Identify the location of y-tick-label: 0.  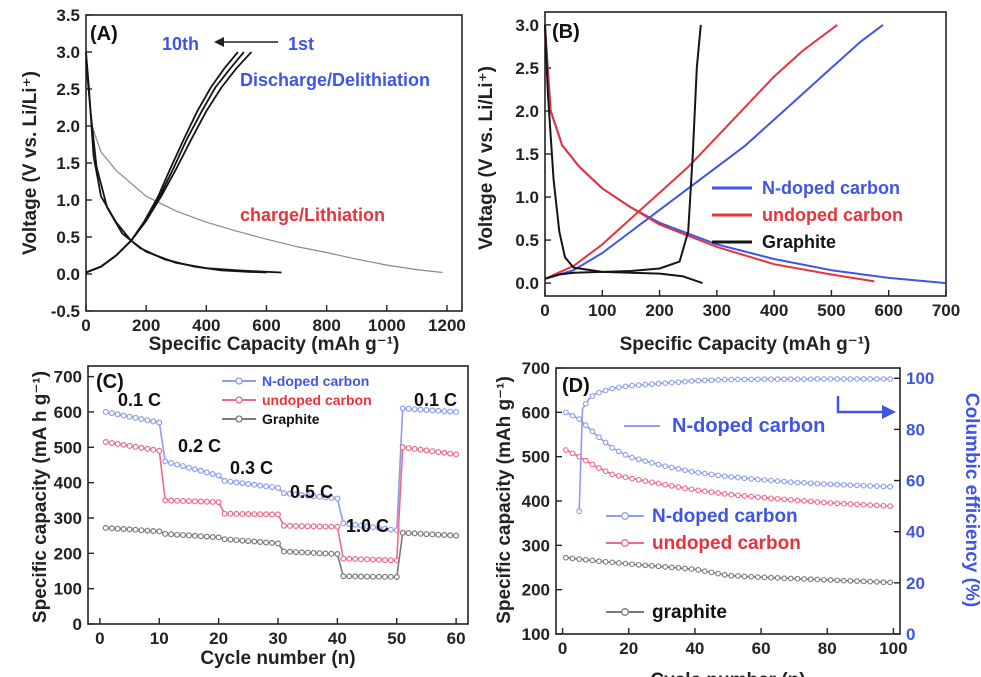
(77, 624).